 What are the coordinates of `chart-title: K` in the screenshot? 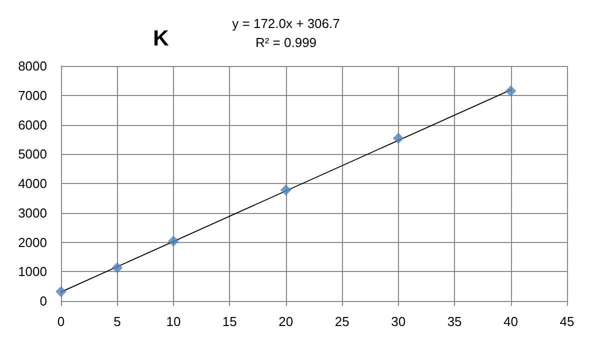 It's located at (161, 38).